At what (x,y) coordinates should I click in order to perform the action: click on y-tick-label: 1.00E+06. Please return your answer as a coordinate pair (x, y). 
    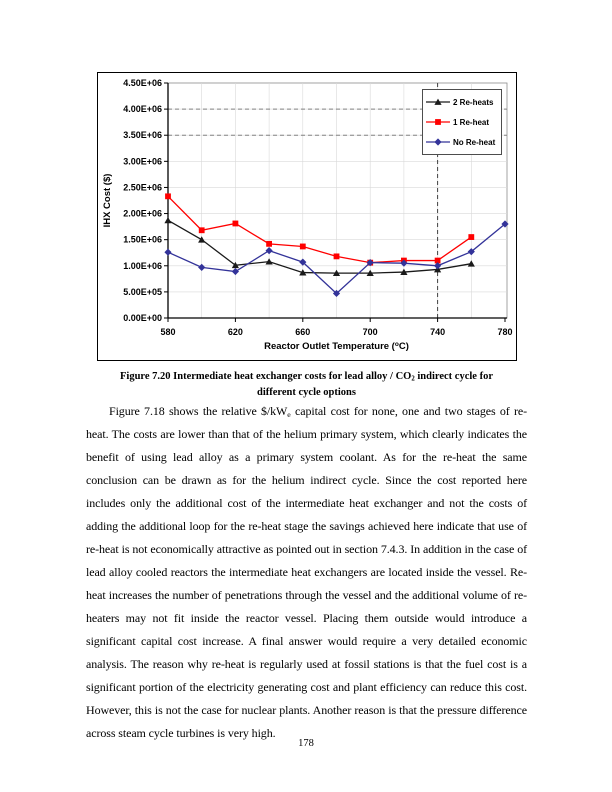
    Looking at the image, I should click on (142, 266).